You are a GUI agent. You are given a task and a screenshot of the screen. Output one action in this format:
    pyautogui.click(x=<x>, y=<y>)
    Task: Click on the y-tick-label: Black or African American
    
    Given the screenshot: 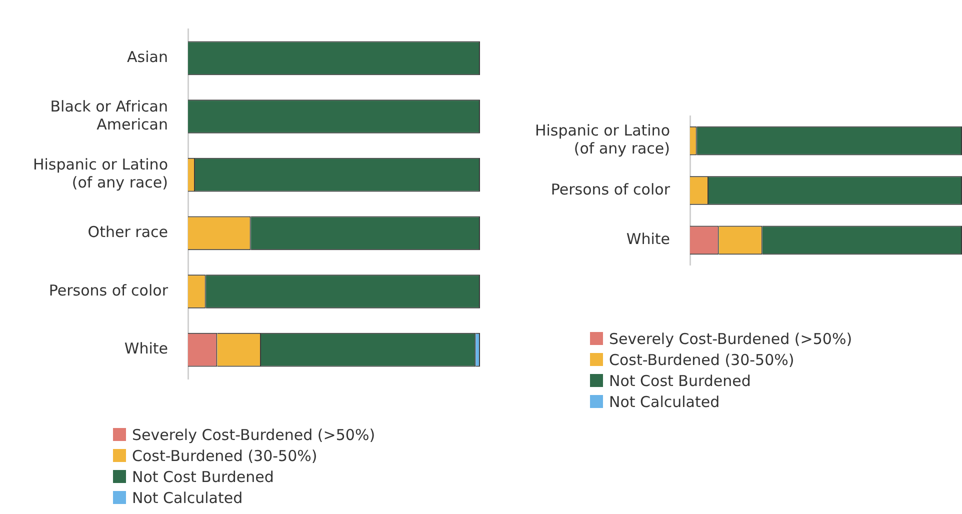 What is the action you would take?
    pyautogui.click(x=109, y=115)
    